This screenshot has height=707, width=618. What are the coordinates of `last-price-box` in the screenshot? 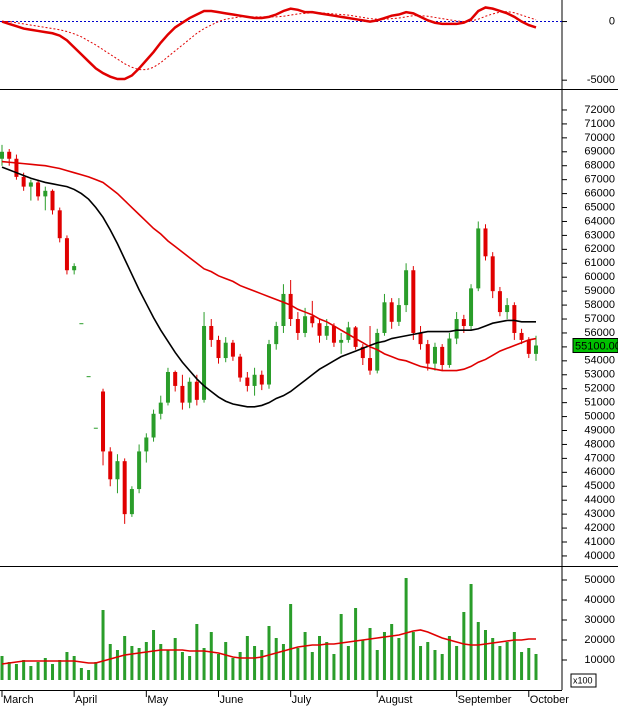 It's located at (595, 346).